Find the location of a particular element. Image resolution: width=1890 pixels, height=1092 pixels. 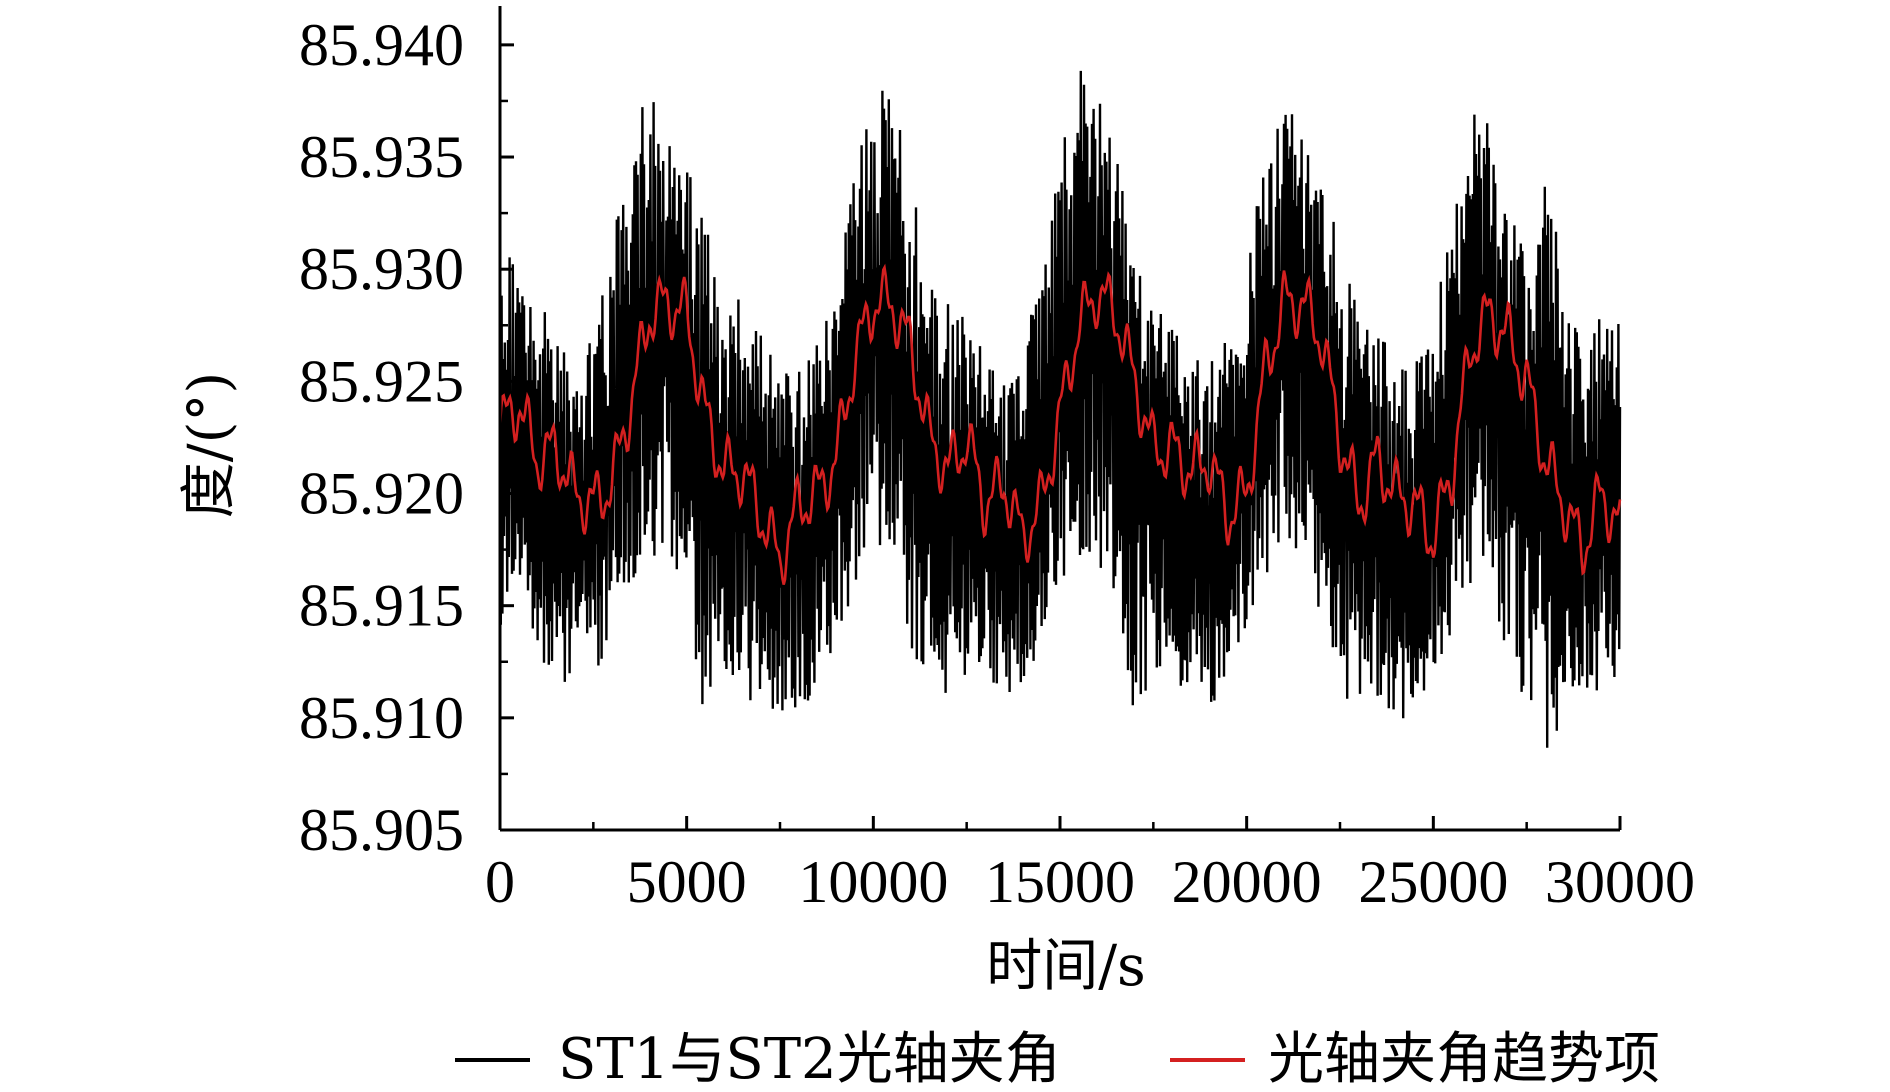

y-tick-label: 85.935 is located at coordinates (381, 157).